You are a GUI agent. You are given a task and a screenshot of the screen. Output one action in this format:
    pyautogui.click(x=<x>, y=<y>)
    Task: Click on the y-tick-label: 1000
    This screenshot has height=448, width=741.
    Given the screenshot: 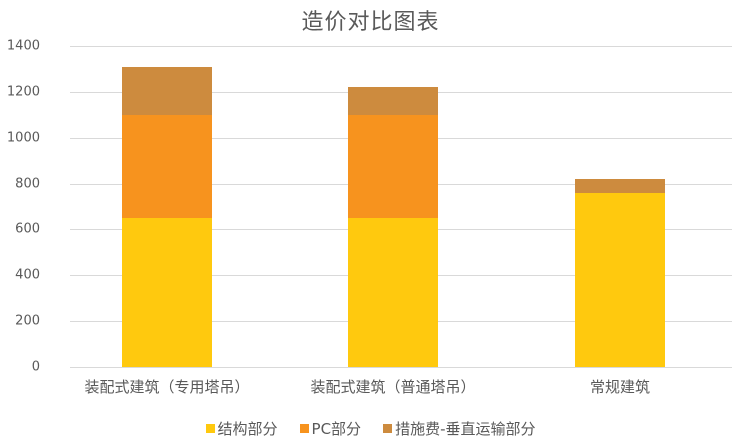 What is the action you would take?
    pyautogui.click(x=23, y=138)
    